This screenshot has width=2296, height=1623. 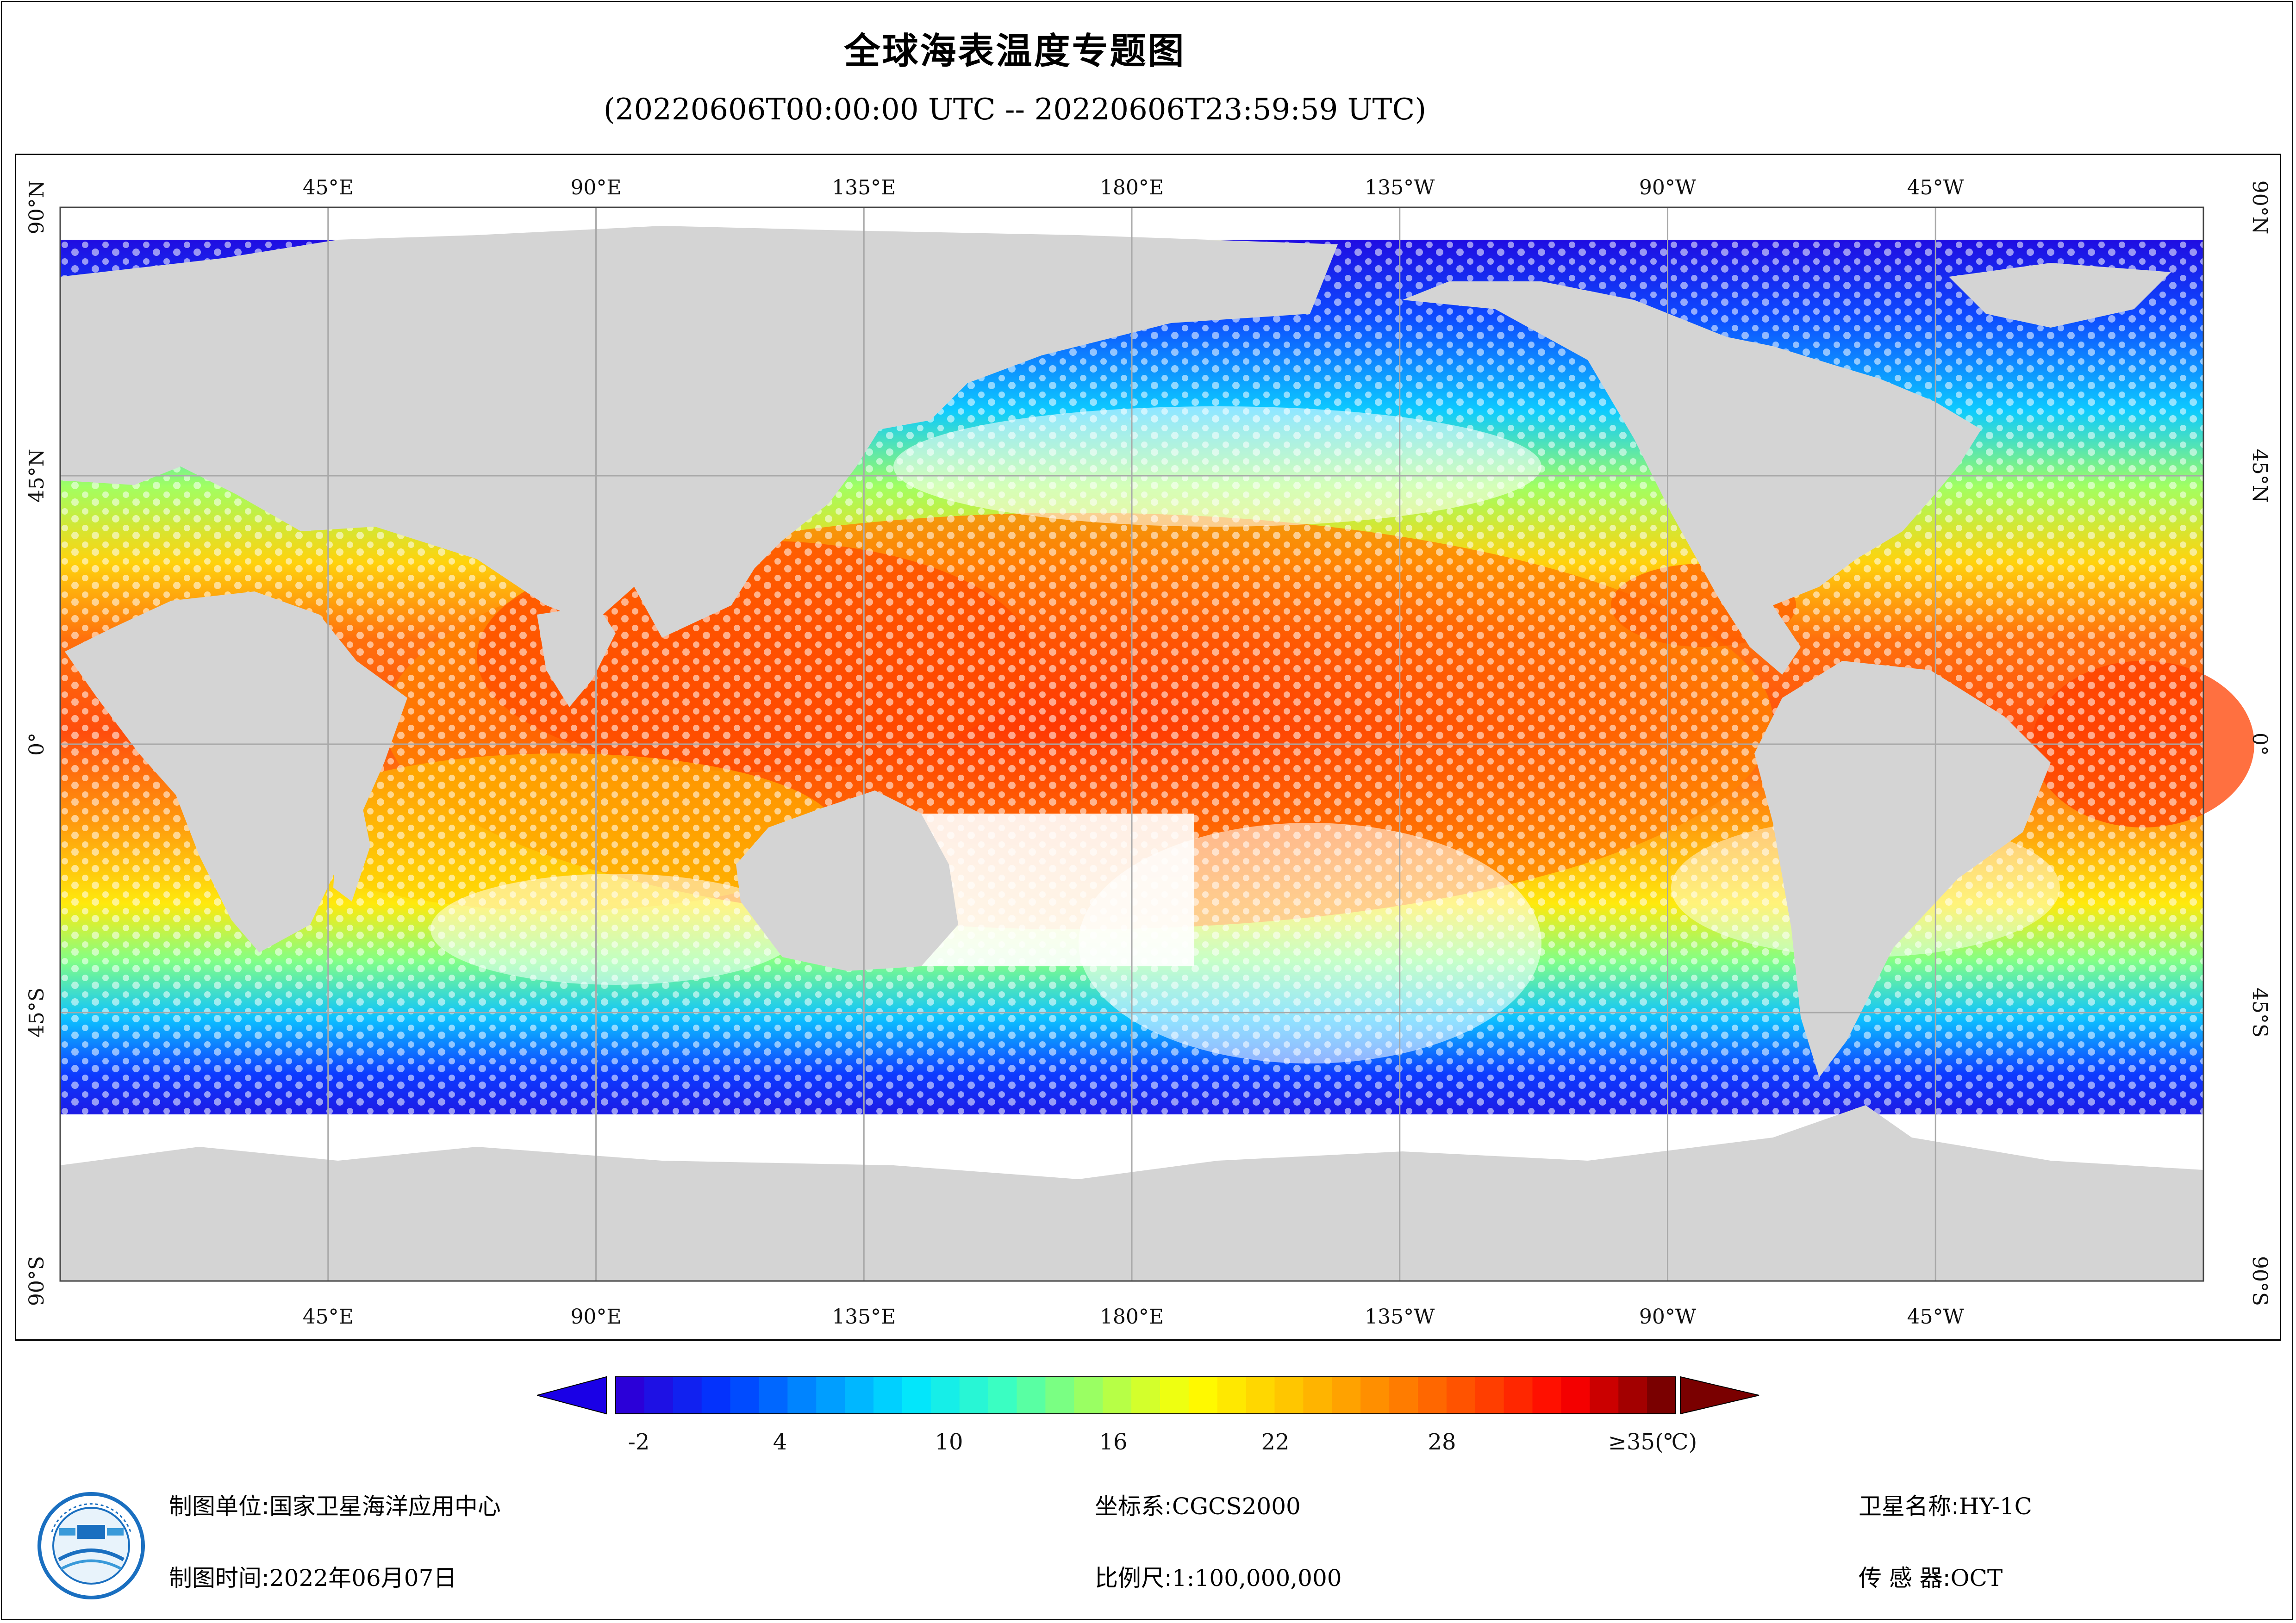 What do you see at coordinates (91, 1545) in the screenshot?
I see `nsoas-logo-icon` at bounding box center [91, 1545].